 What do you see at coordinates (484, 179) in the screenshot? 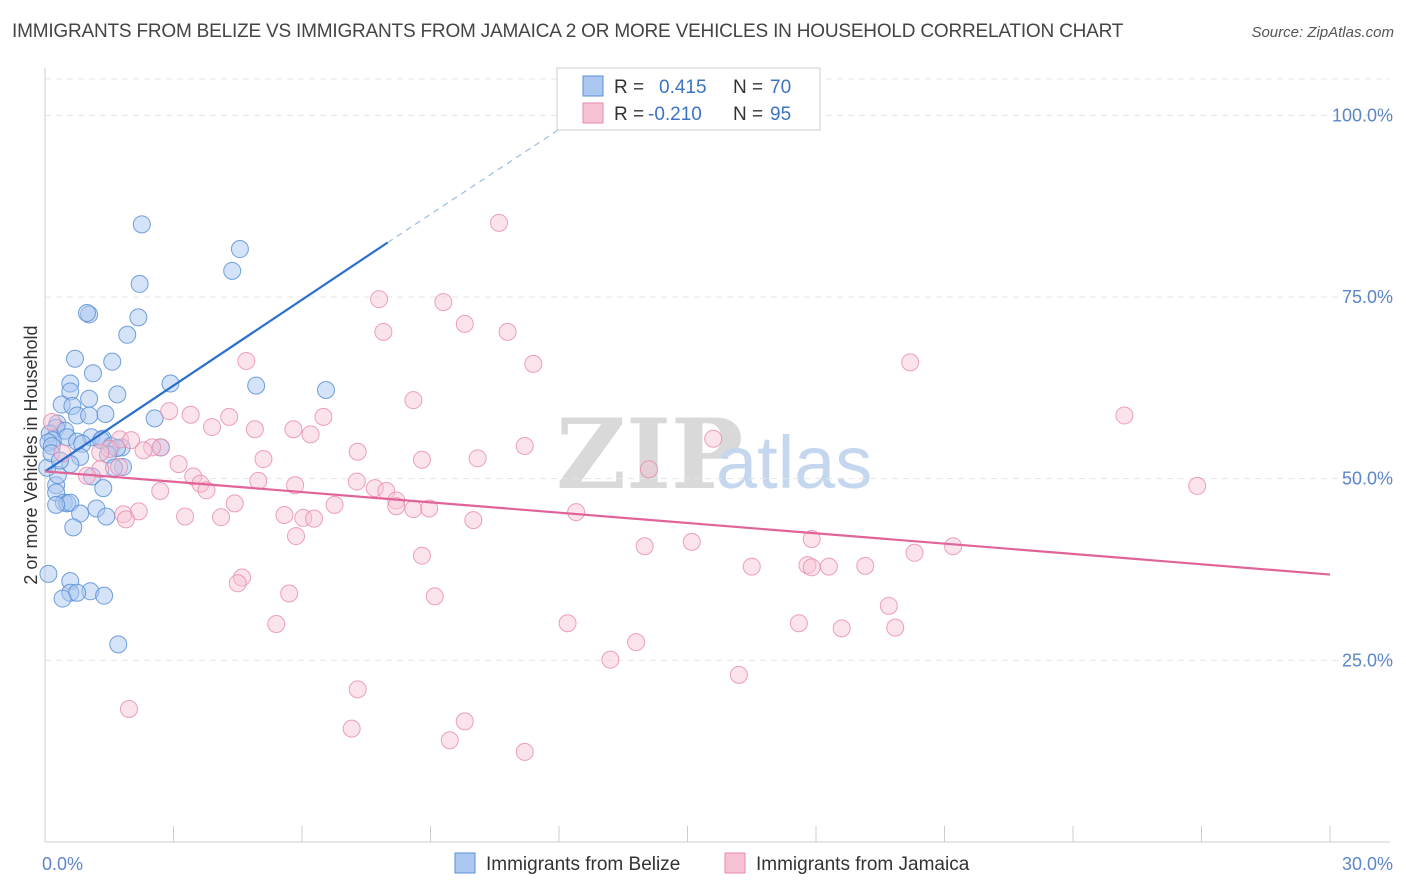
I see `belize-trendline-extension` at bounding box center [484, 179].